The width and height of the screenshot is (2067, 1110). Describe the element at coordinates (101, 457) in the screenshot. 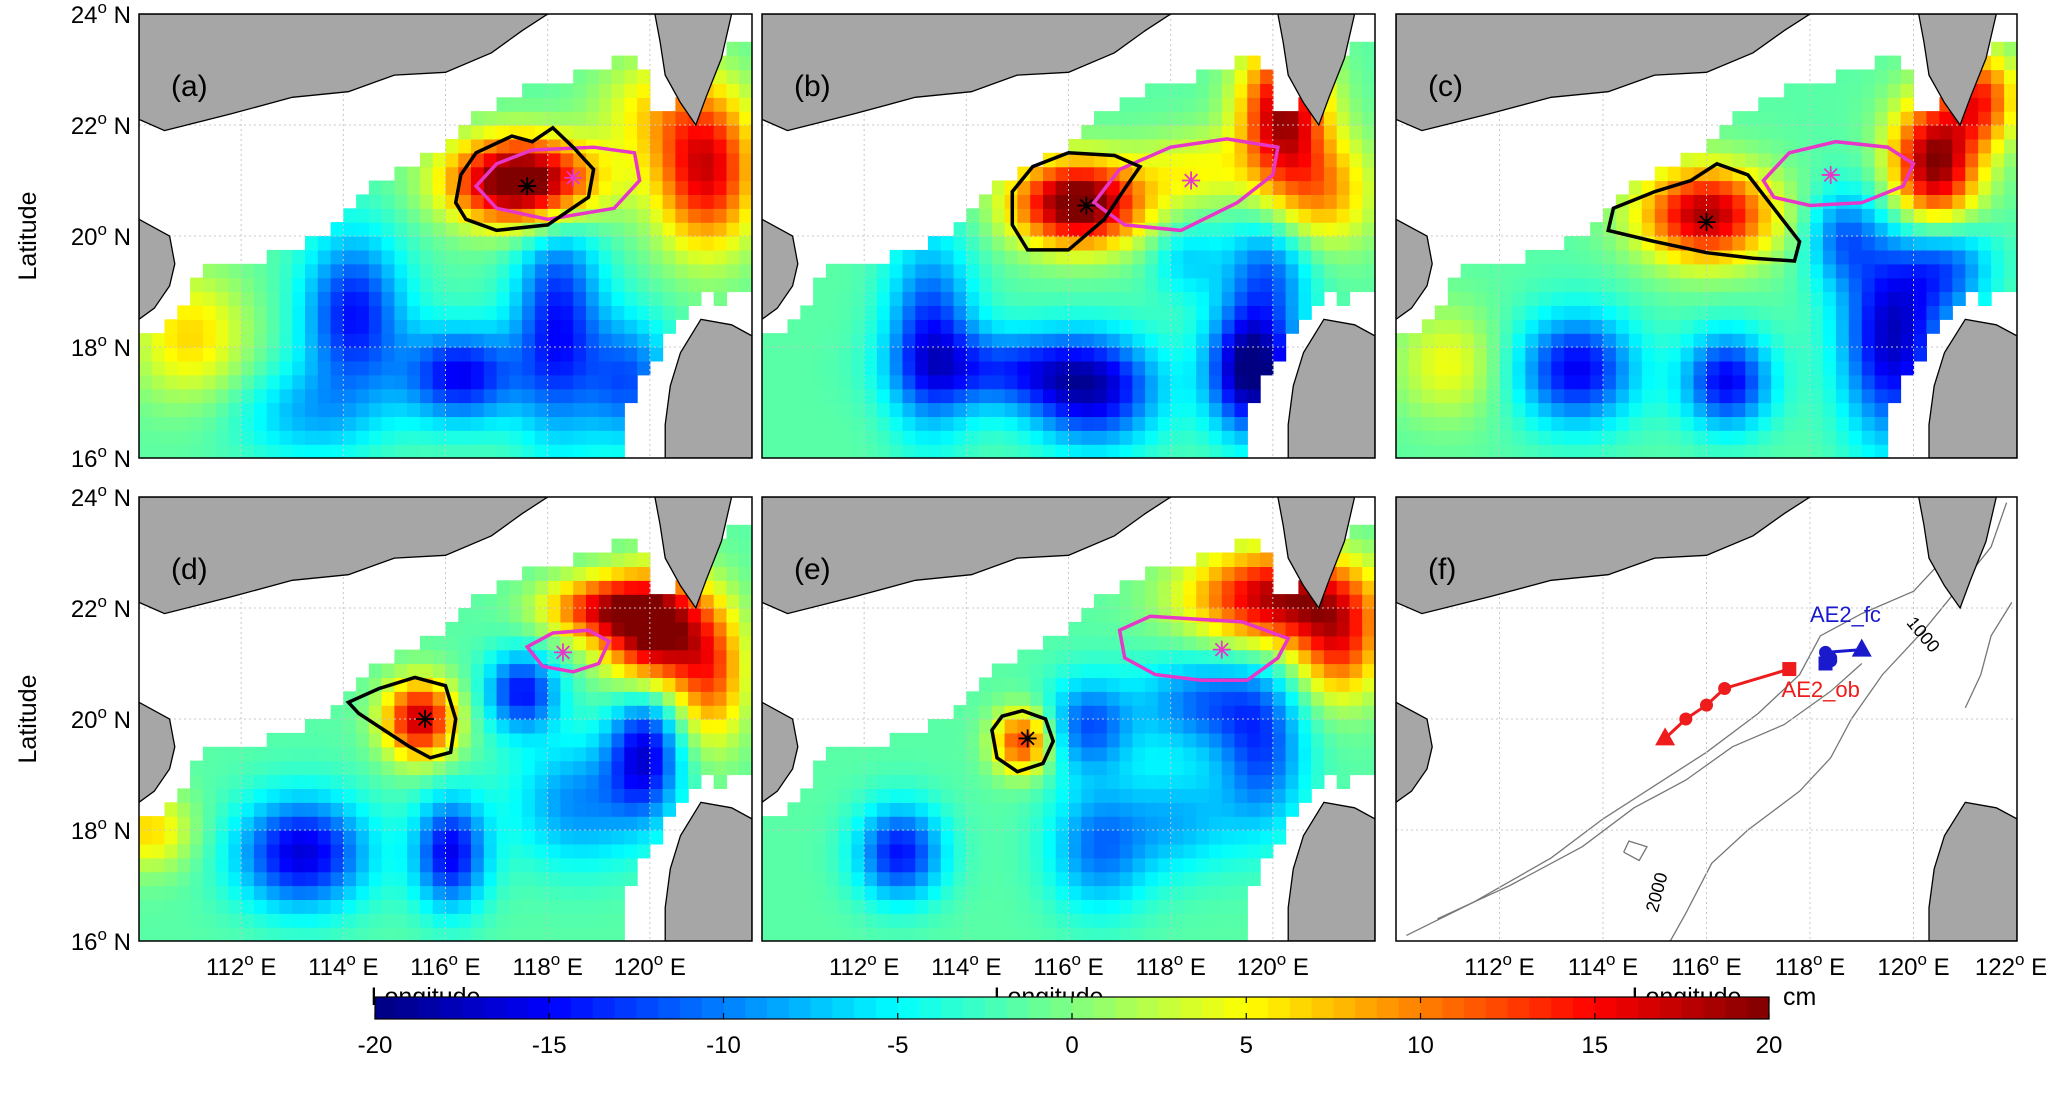

I see `tick-label: 16o N` at that location.